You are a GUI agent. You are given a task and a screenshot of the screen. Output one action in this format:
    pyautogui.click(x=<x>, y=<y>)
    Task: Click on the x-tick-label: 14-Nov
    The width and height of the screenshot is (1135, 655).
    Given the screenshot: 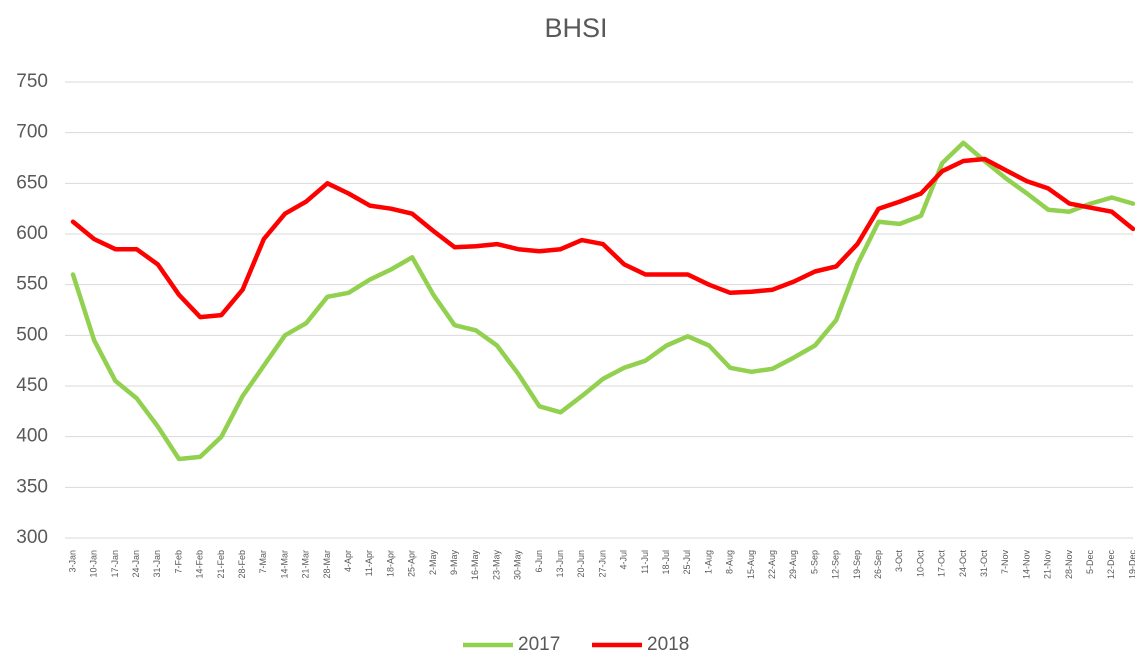 What is the action you would take?
    pyautogui.click(x=1026, y=565)
    